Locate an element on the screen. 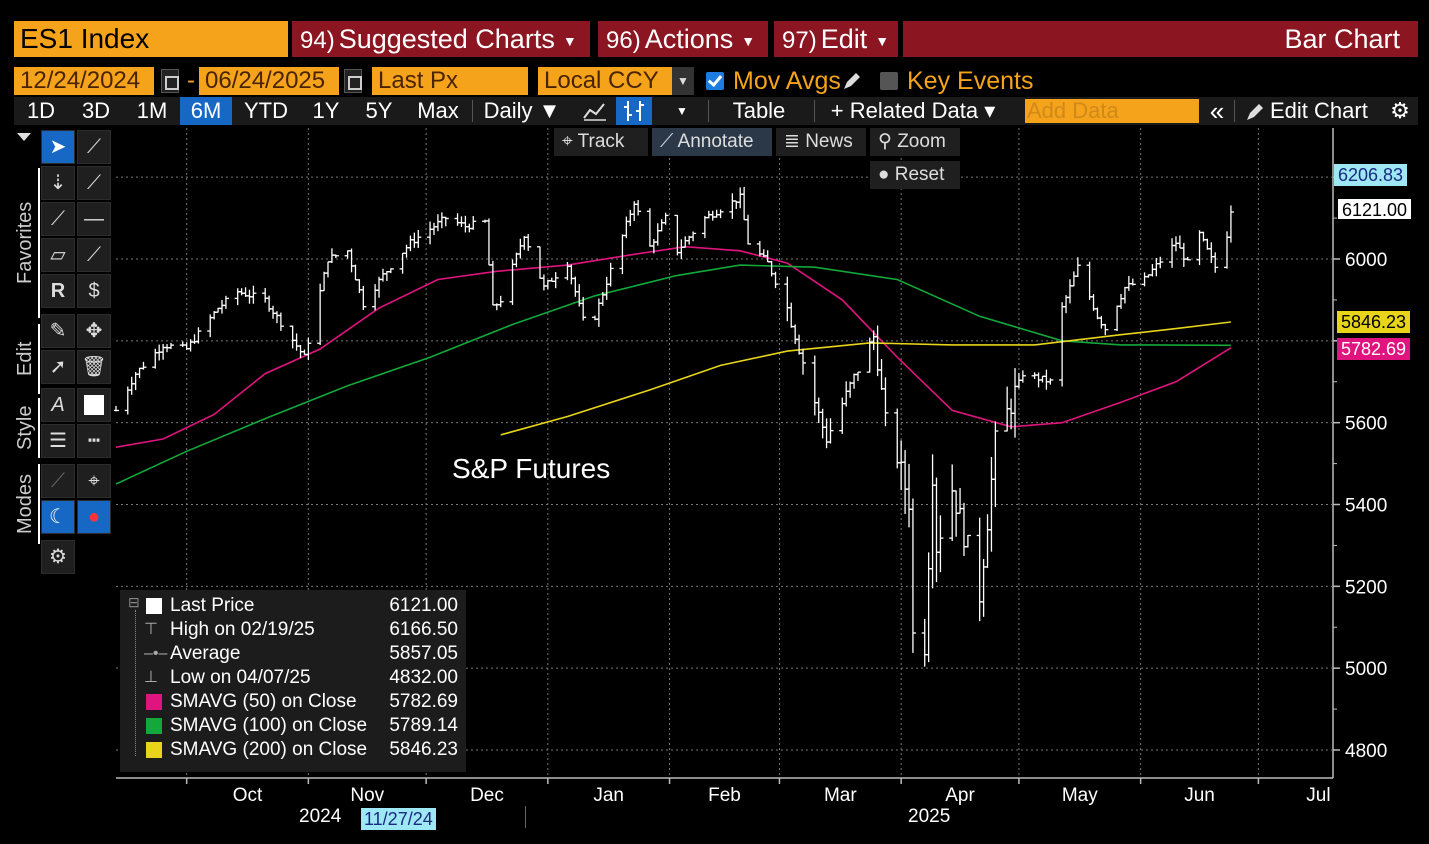  track-button: ⌖ Track is located at coordinates (601, 142).